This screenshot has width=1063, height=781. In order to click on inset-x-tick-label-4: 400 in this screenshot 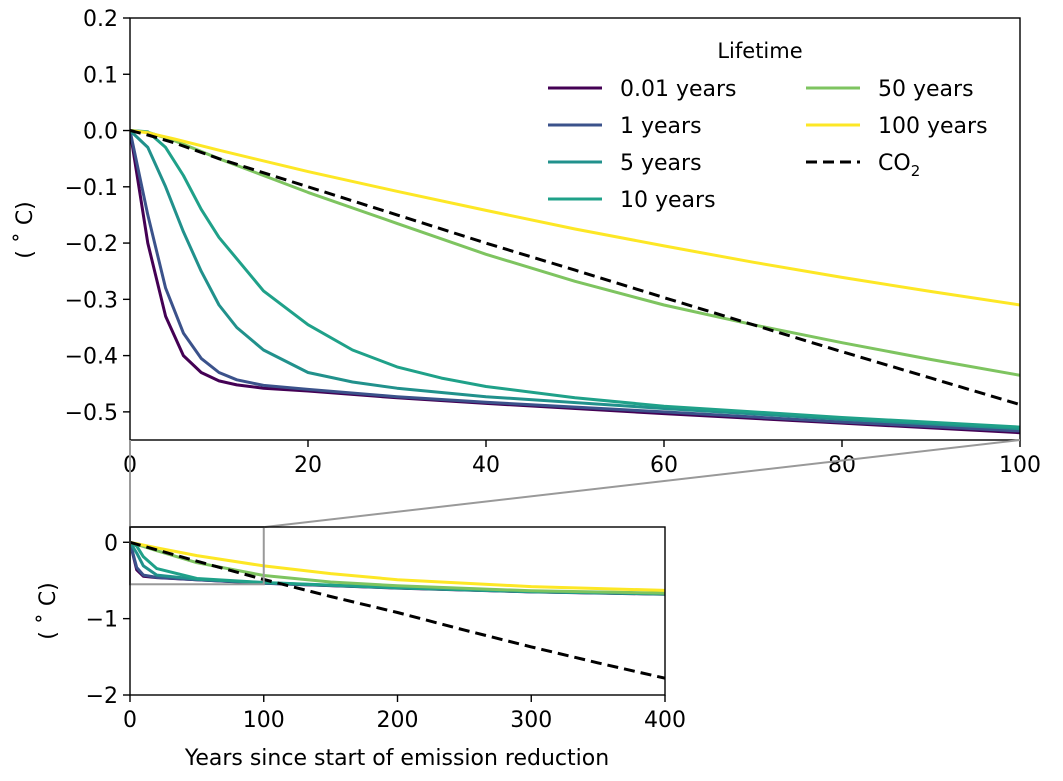, I will do `click(665, 720)`.